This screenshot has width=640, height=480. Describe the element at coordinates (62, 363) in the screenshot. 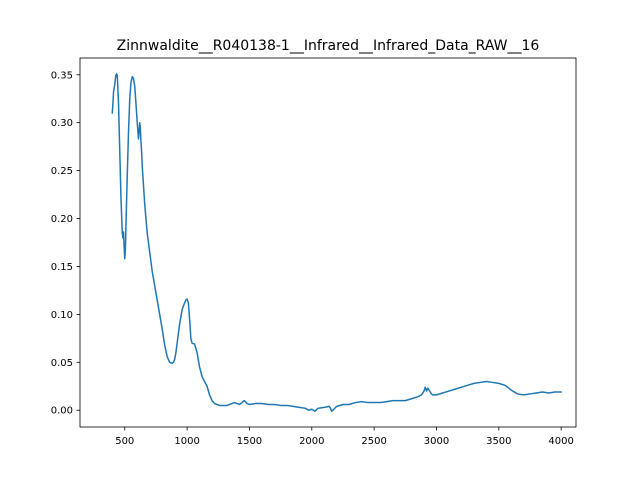

I see `y-tick-label: 0.05` at that location.